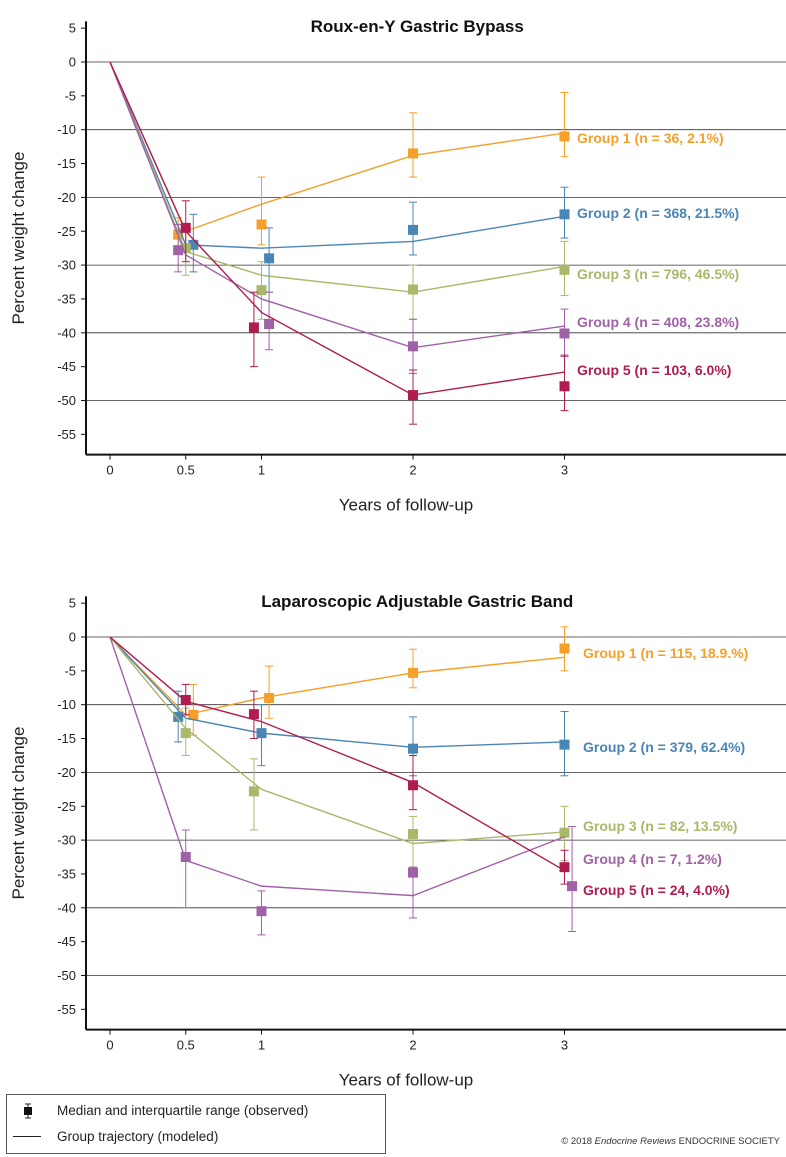  What do you see at coordinates (660, 826) in the screenshot?
I see `group-label-3: Group 3 (n = 82, 13.5%)` at bounding box center [660, 826].